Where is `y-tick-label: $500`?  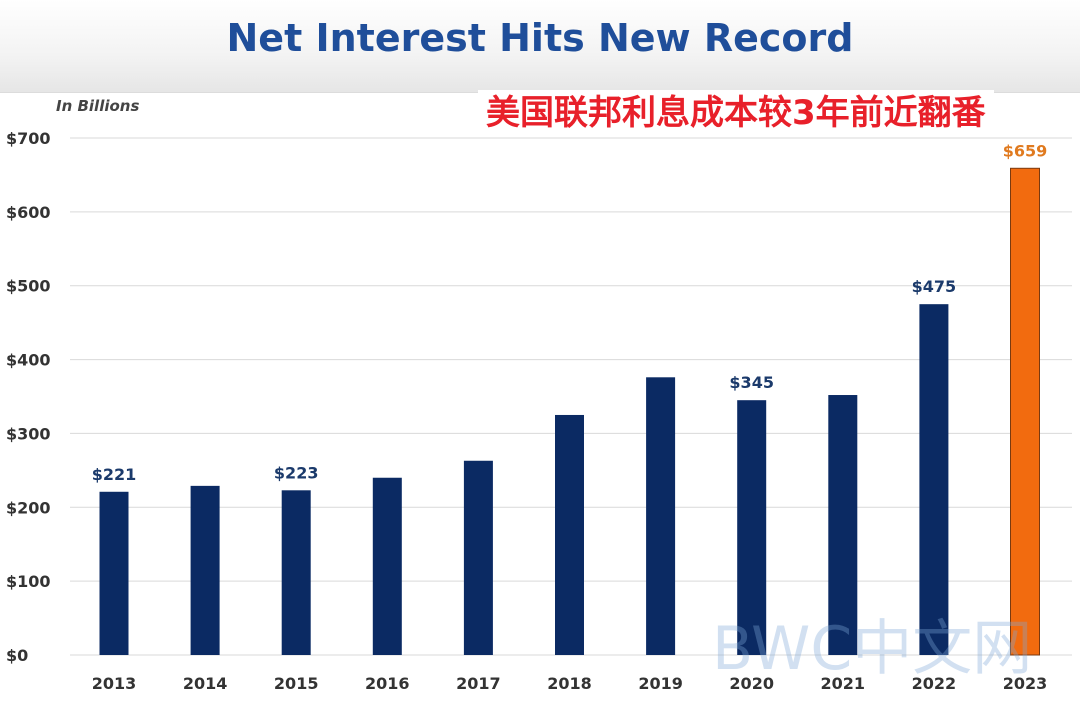 y-tick-label: $500 is located at coordinates (28, 286).